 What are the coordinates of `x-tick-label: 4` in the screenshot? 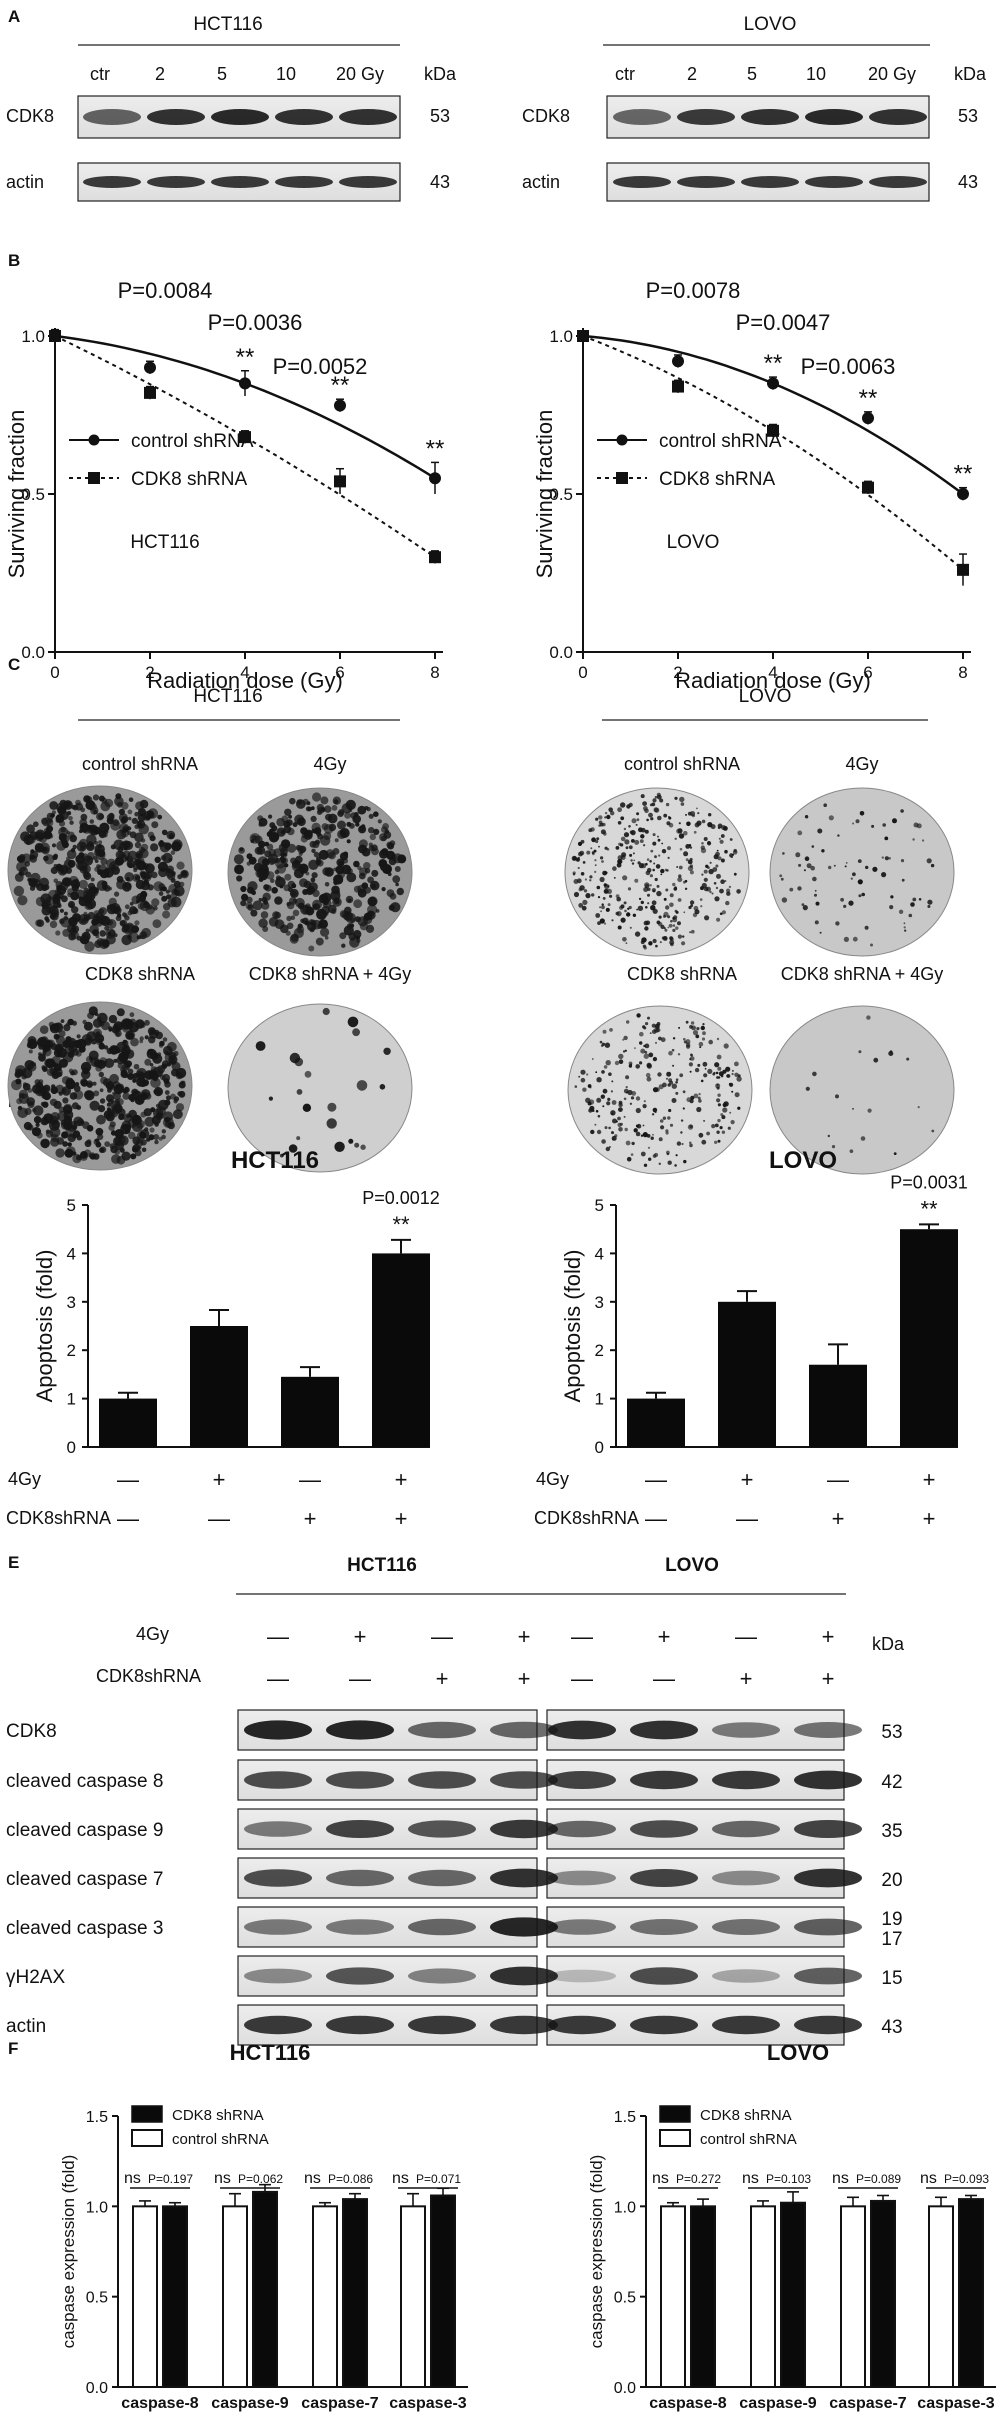 It's located at (244, 672).